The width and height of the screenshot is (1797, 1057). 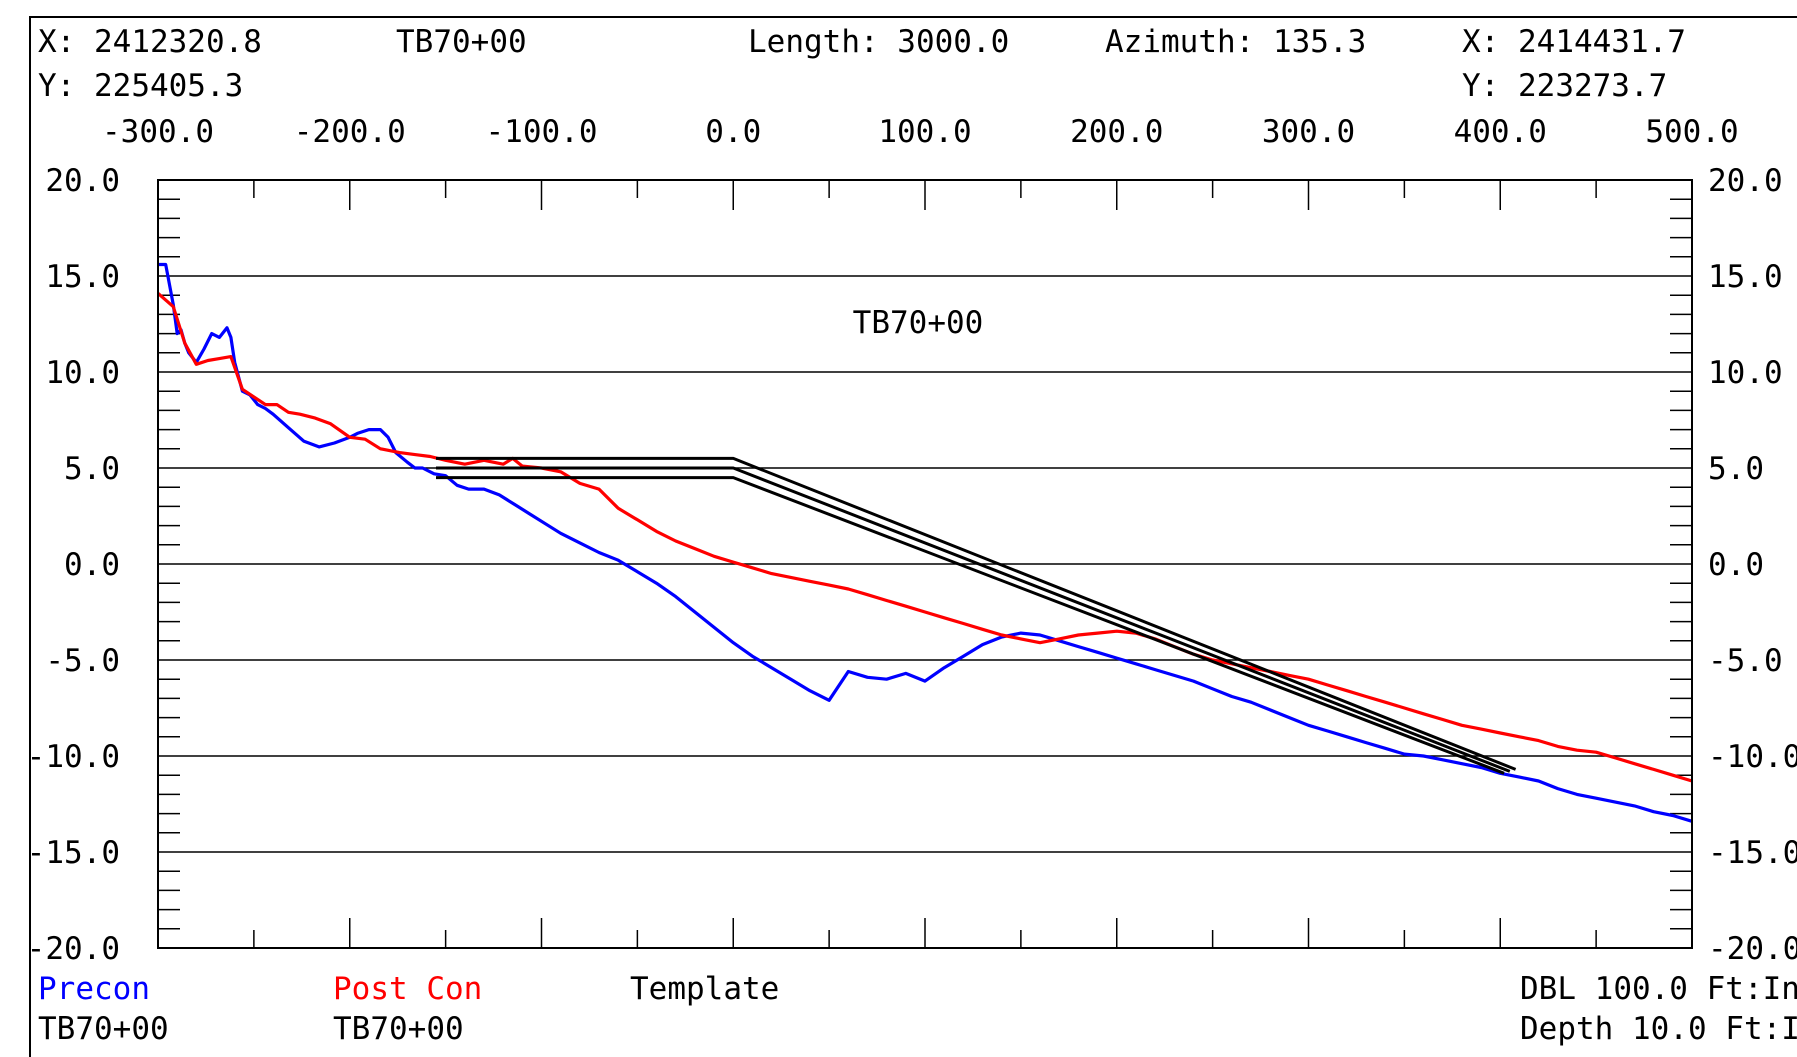 What do you see at coordinates (1752, 853) in the screenshot?
I see `y-tick-label-right: -15.0` at bounding box center [1752, 853].